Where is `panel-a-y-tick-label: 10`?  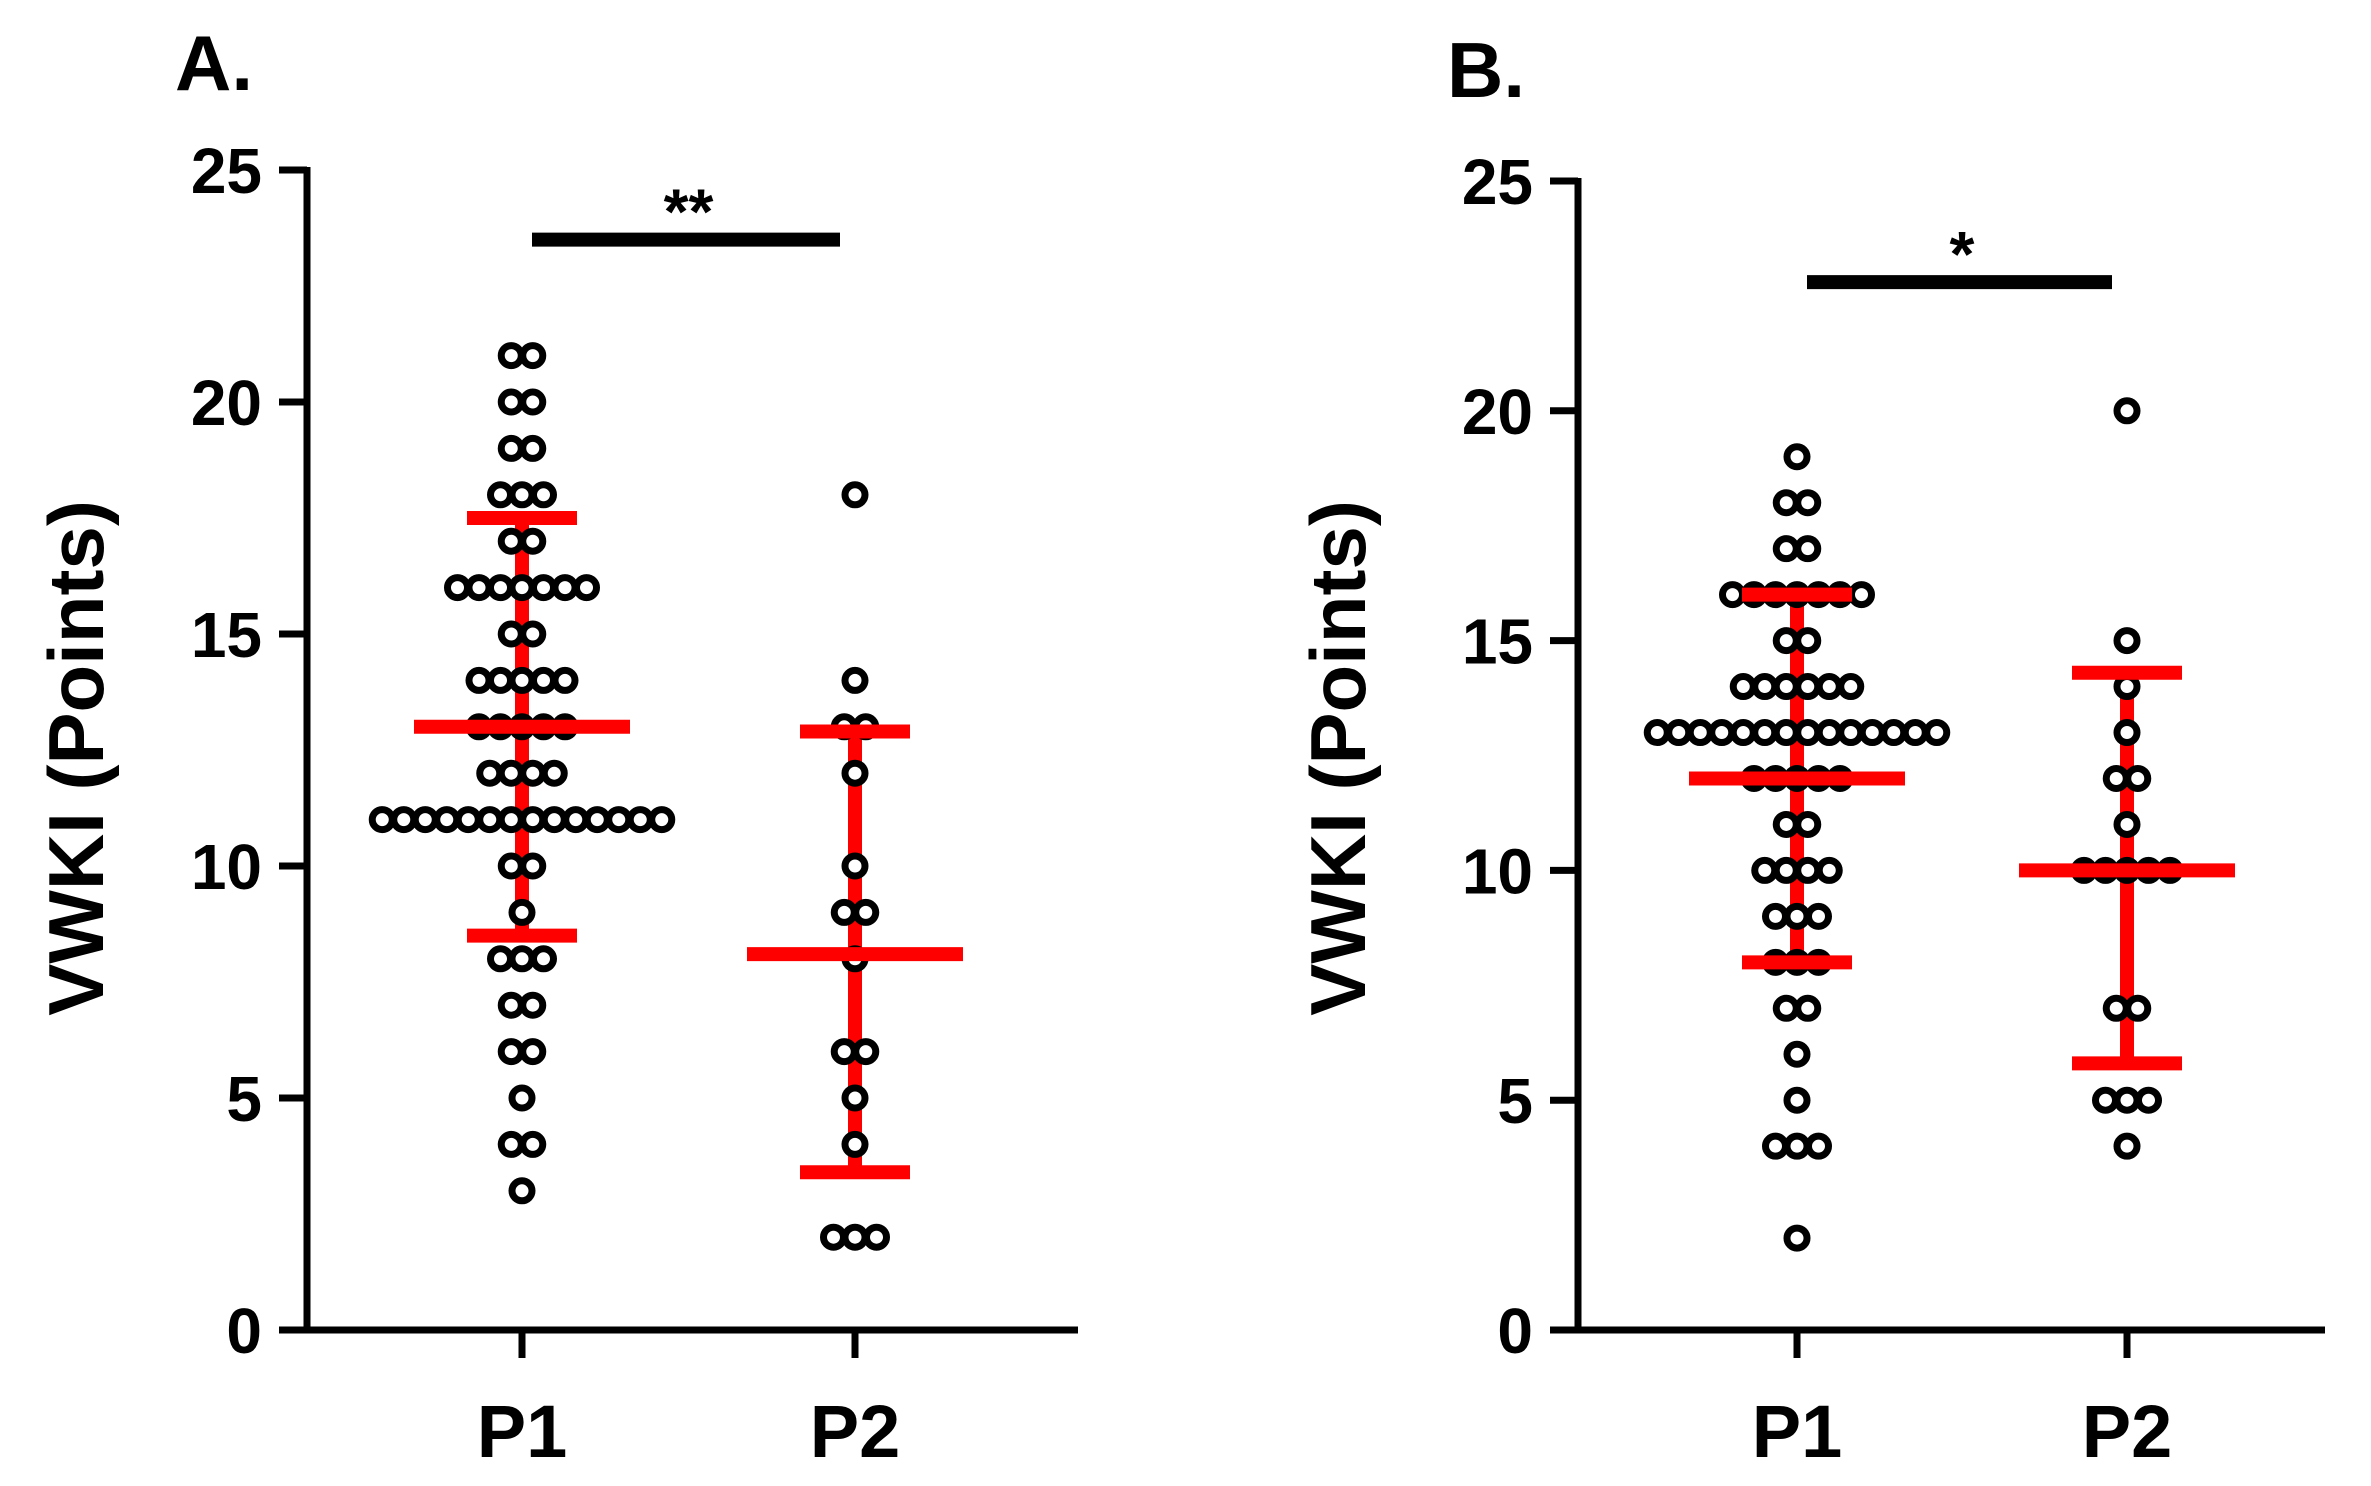 panel-a-y-tick-label: 10 is located at coordinates (226, 867).